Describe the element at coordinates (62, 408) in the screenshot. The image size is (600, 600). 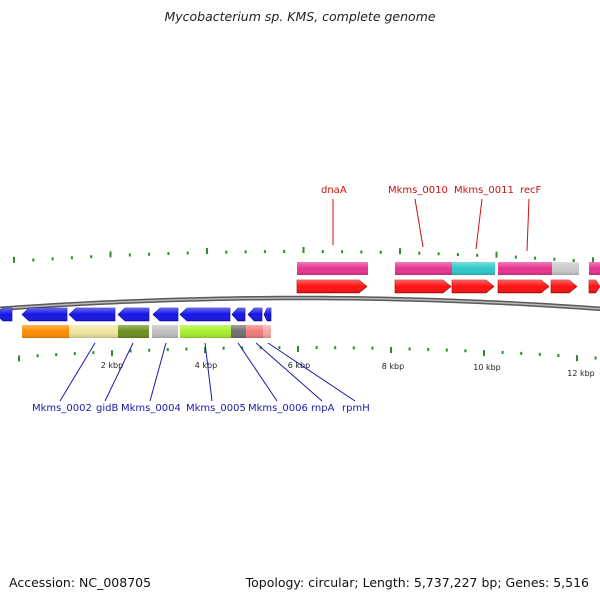
I see `reverse-gene-label: Mkms_0002` at that location.